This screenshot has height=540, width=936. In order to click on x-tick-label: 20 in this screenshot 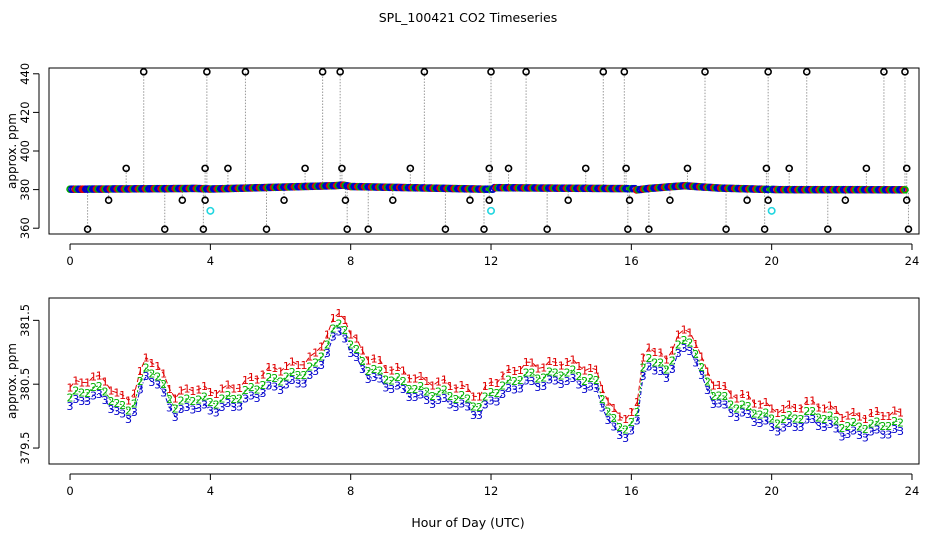, I will do `click(771, 491)`.